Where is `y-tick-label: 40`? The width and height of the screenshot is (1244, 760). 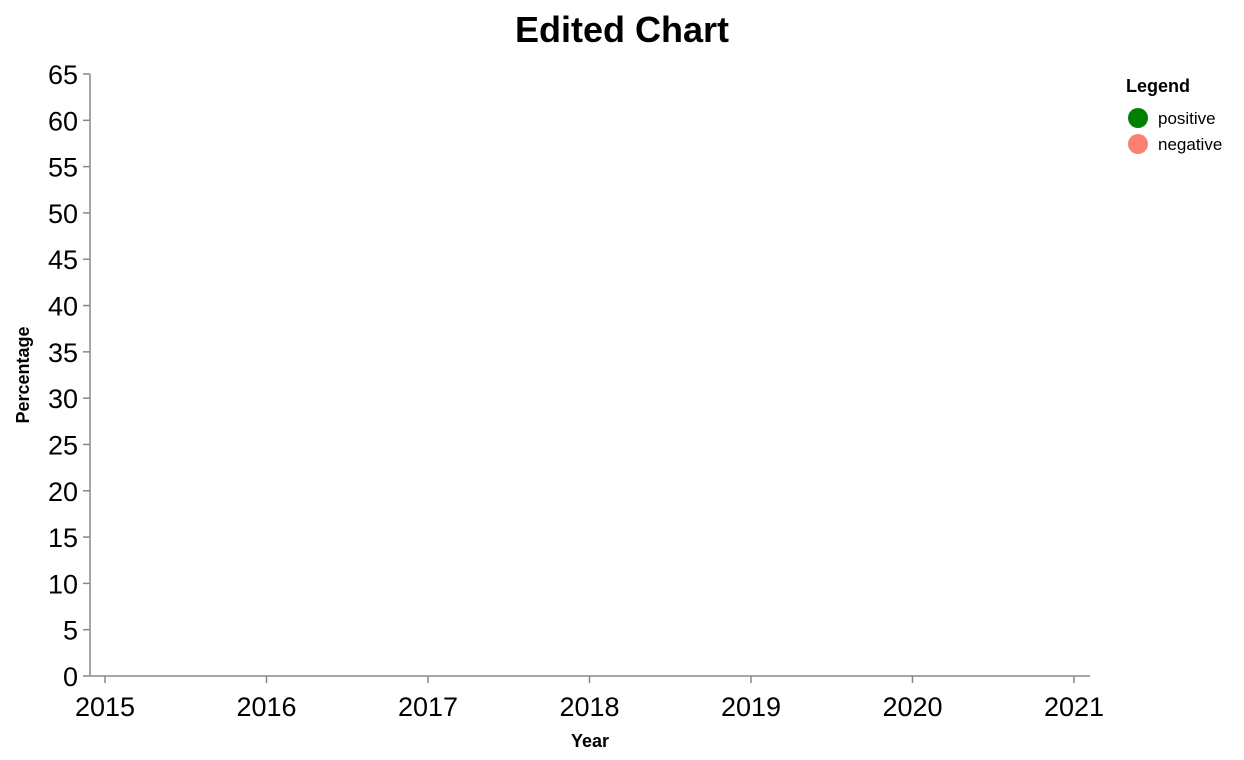 y-tick-label: 40 is located at coordinates (63, 307).